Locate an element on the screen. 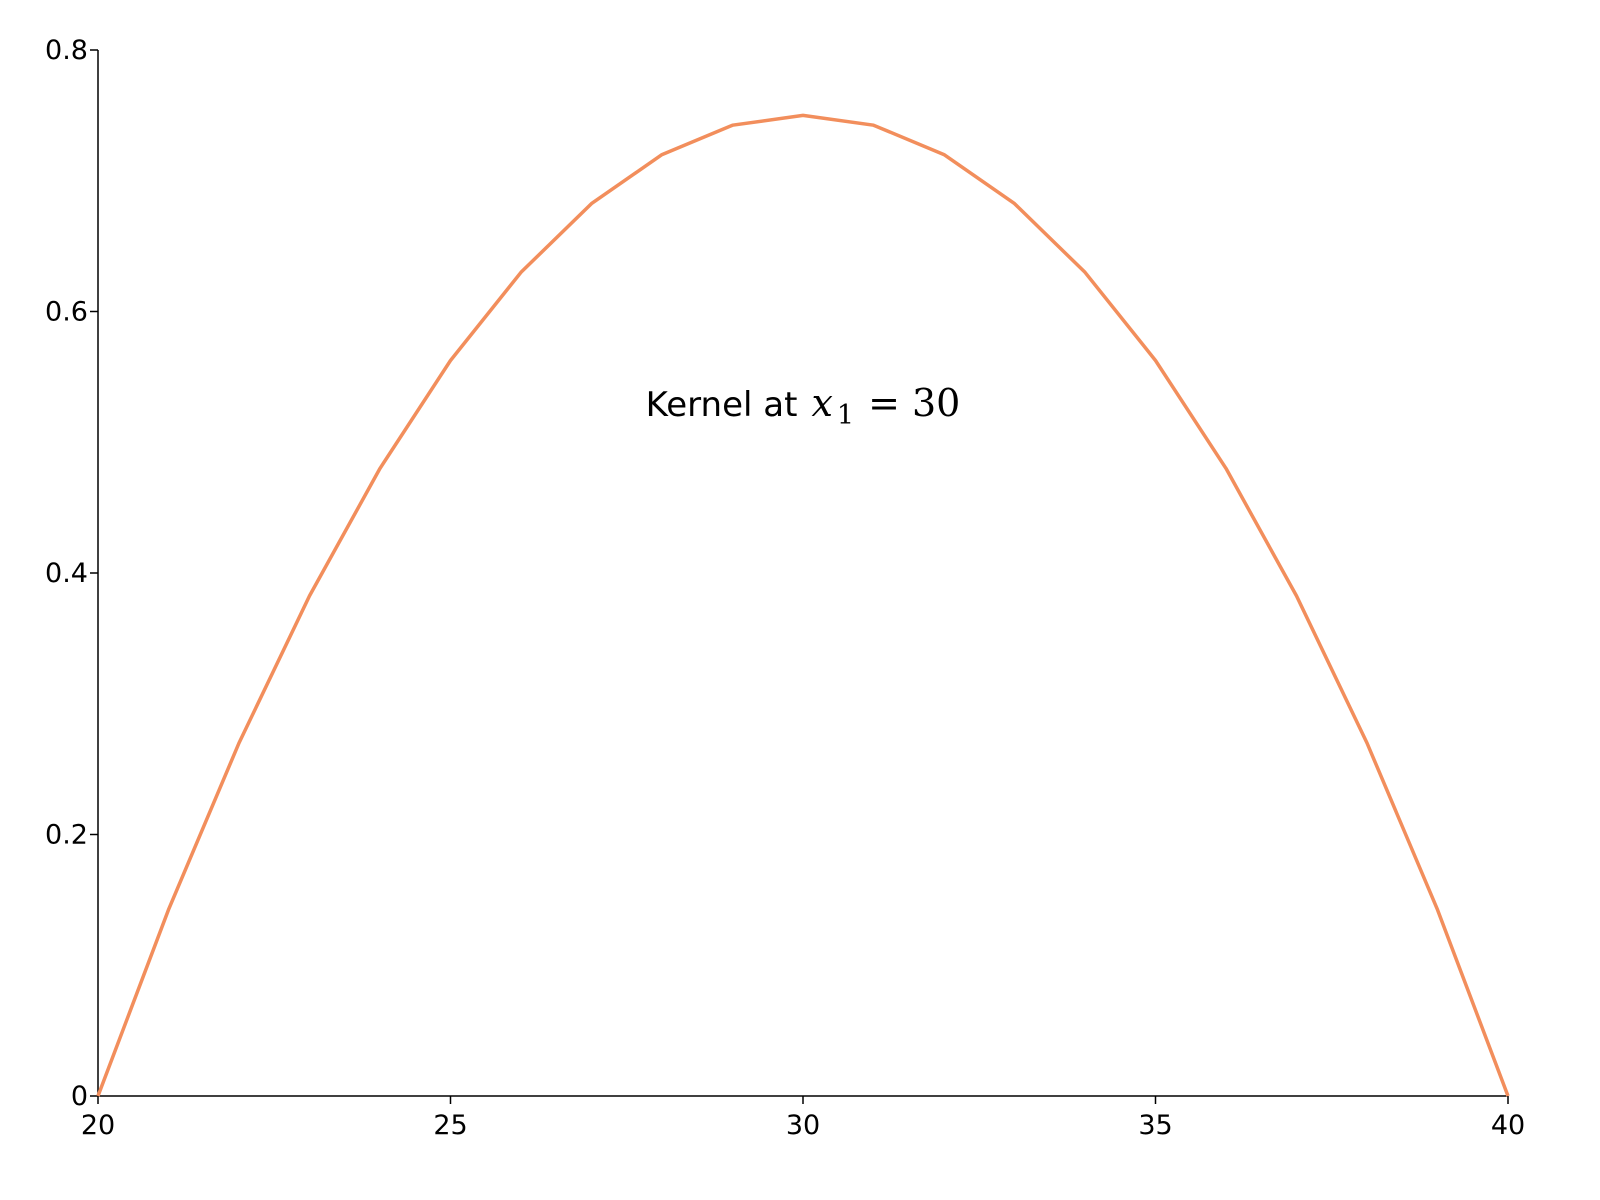 Image resolution: width=1600 pixels, height=1200 pixels. x-tick-label: 40 is located at coordinates (1508, 1125).